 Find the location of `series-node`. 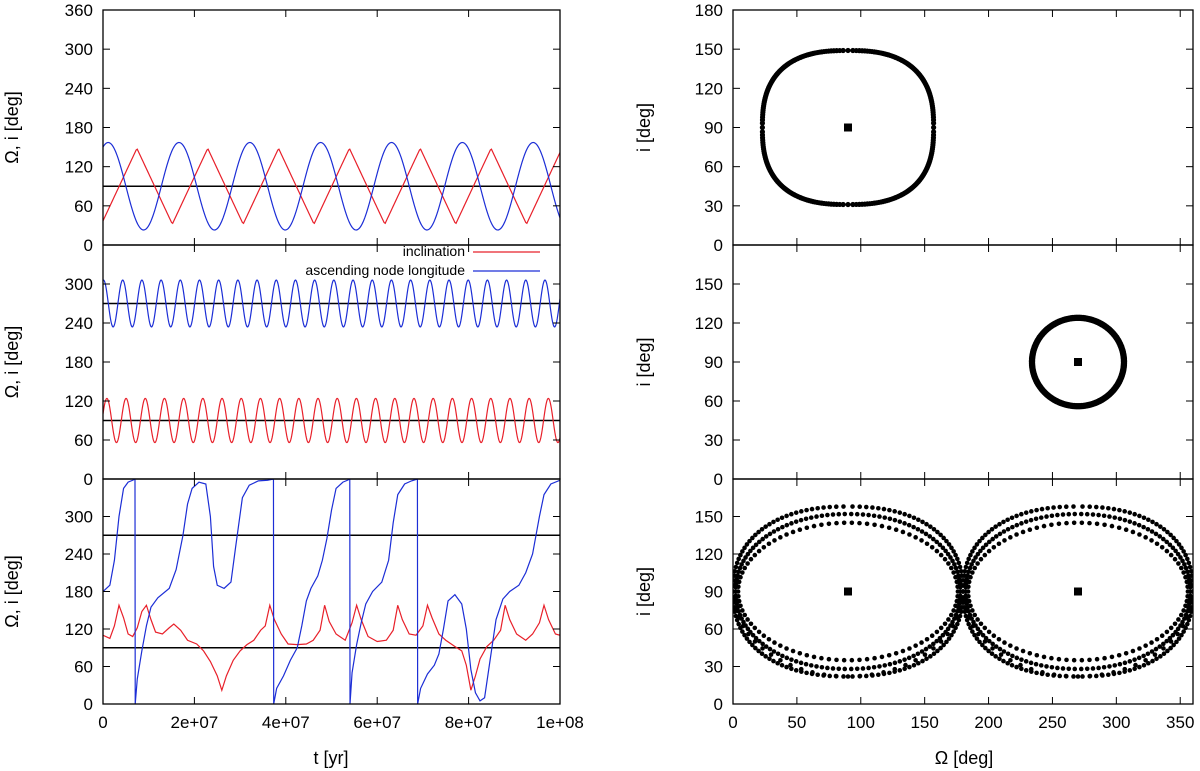

series-node is located at coordinates (331, 591).